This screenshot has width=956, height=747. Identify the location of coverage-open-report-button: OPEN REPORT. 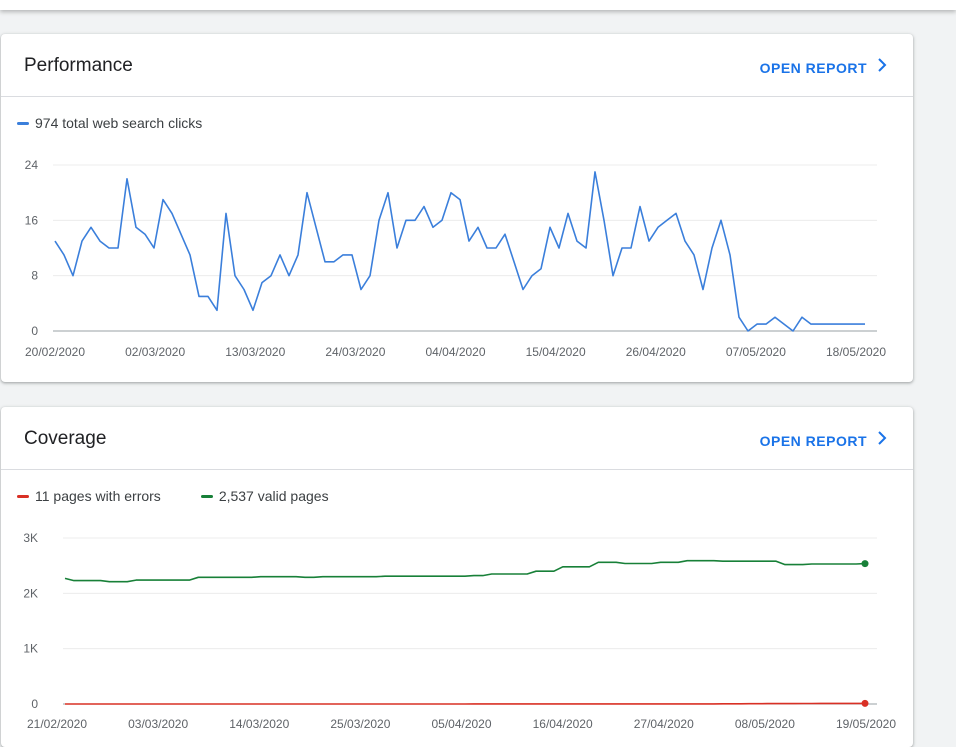
(823, 440).